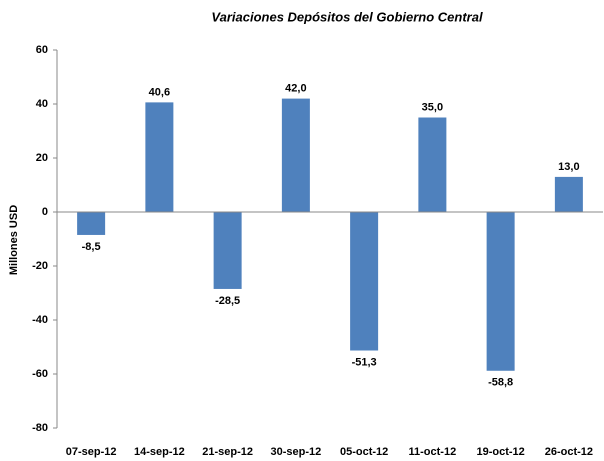  Describe the element at coordinates (42, 104) in the screenshot. I see `y-tick-label: 40` at that location.